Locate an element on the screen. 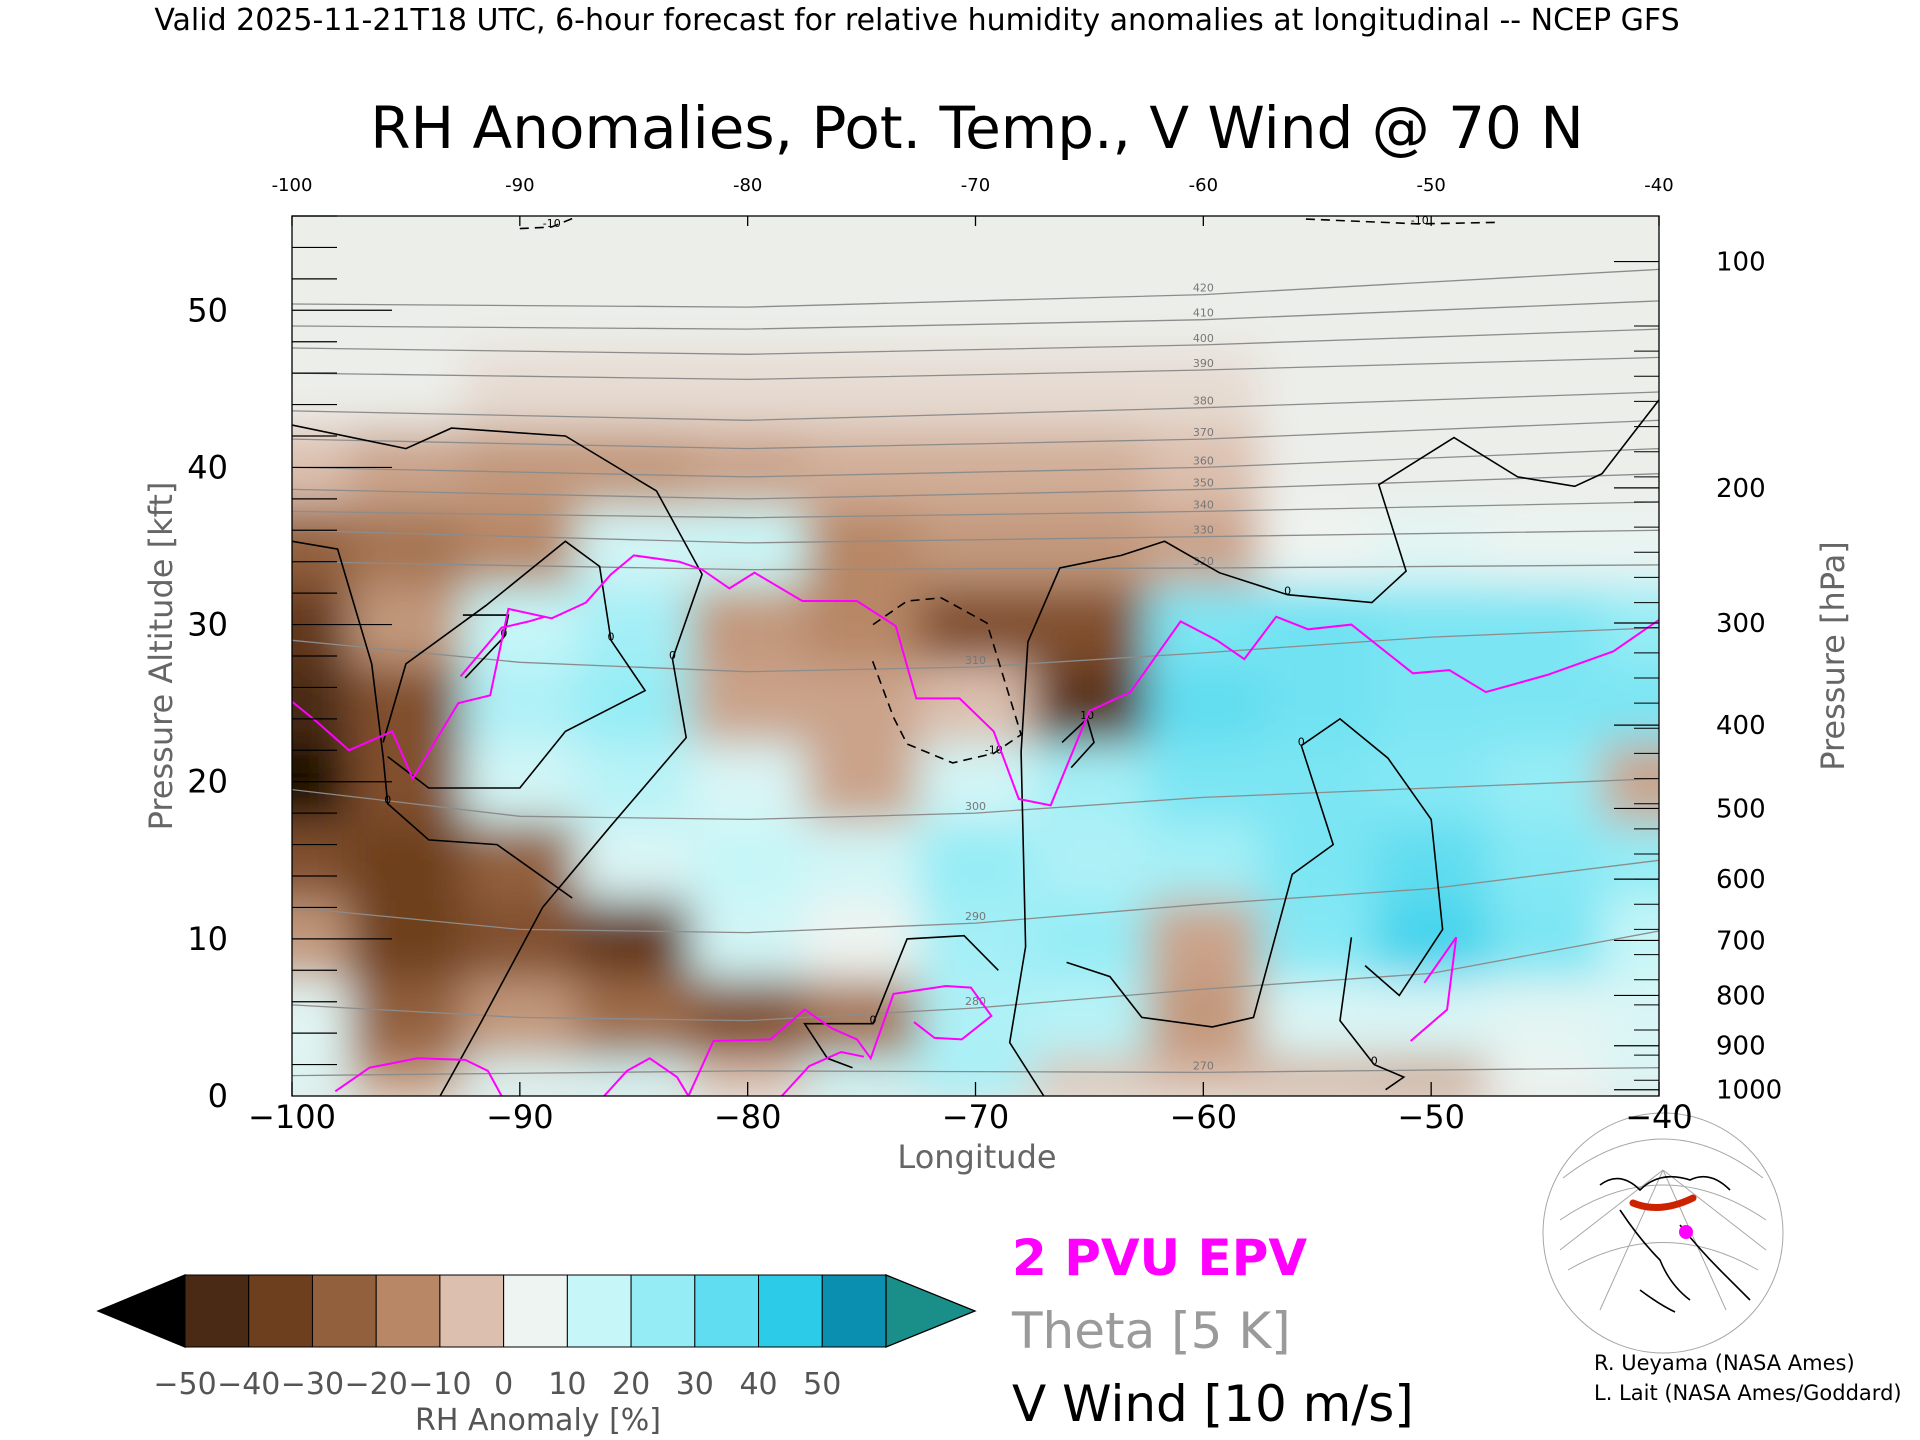 The image size is (1920, 1440). pressure-tick-label: 200 is located at coordinates (1741, 489).